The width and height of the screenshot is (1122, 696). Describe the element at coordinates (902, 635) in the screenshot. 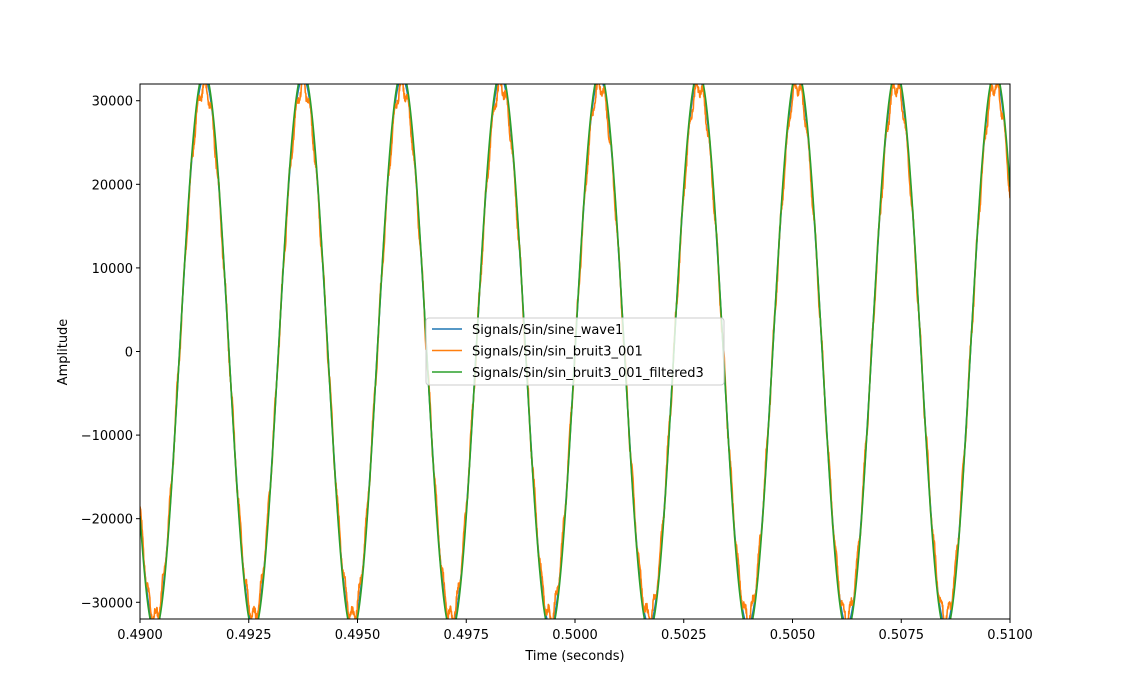

I see `x-tick-label: 0.5075` at that location.